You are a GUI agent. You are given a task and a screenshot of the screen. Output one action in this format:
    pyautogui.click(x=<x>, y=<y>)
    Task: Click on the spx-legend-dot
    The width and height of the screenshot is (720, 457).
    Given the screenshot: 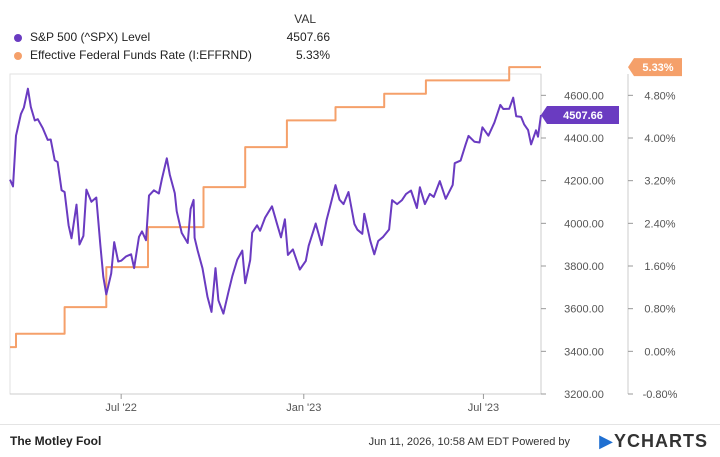 What is the action you would take?
    pyautogui.click(x=18, y=38)
    